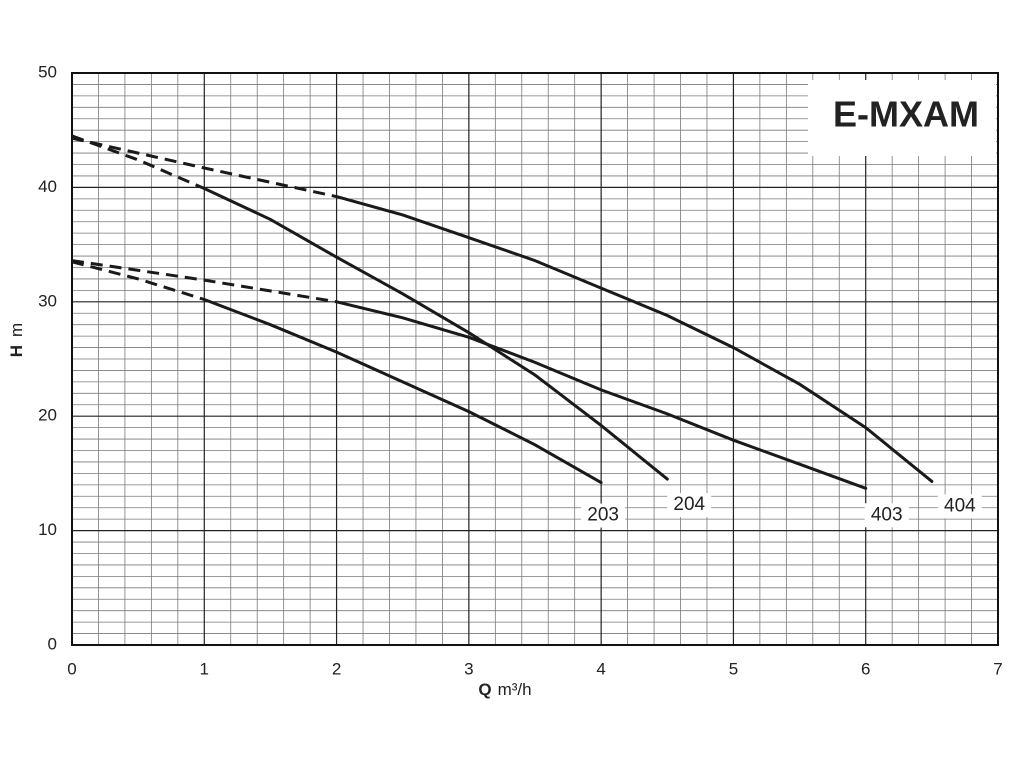 The image size is (1024, 768). Describe the element at coordinates (204, 668) in the screenshot. I see `x-tick-label: 1` at that location.